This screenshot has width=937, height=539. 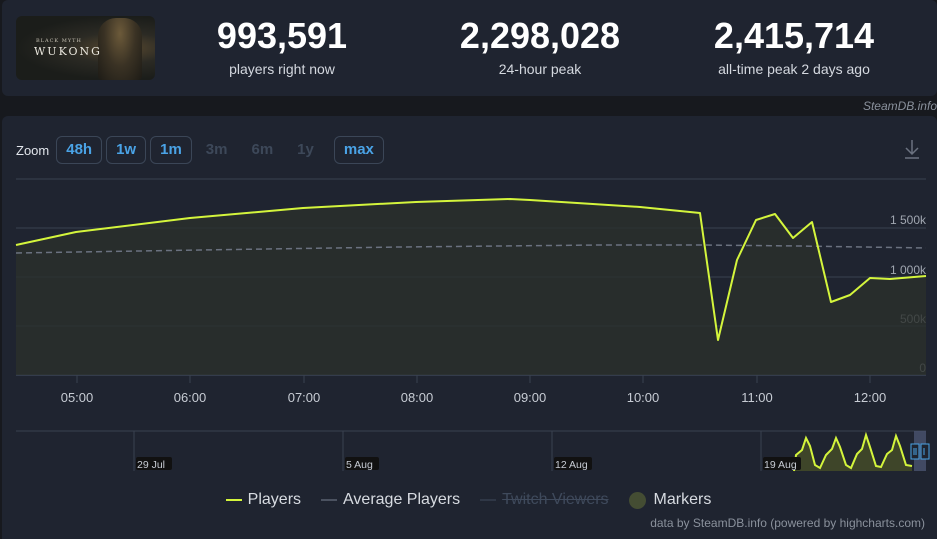 I want to click on average-line-icon, so click(x=329, y=500).